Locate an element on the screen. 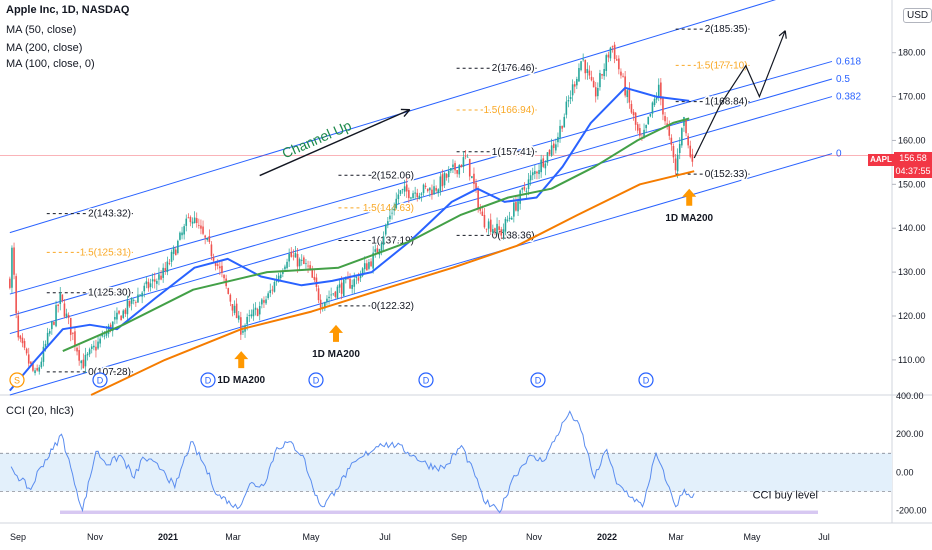 This screenshot has width=932, height=550. channel-line-label: 0.5 is located at coordinates (843, 79).